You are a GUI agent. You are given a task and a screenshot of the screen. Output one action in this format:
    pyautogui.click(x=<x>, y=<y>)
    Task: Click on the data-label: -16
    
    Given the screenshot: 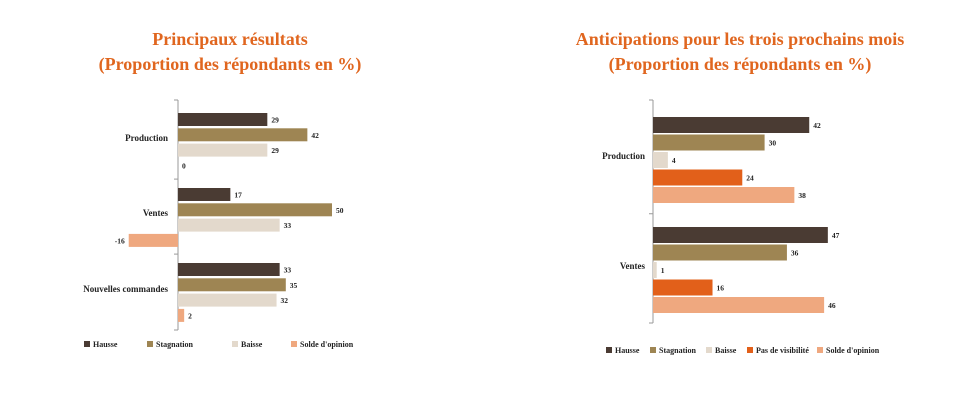 What is the action you would take?
    pyautogui.click(x=120, y=240)
    